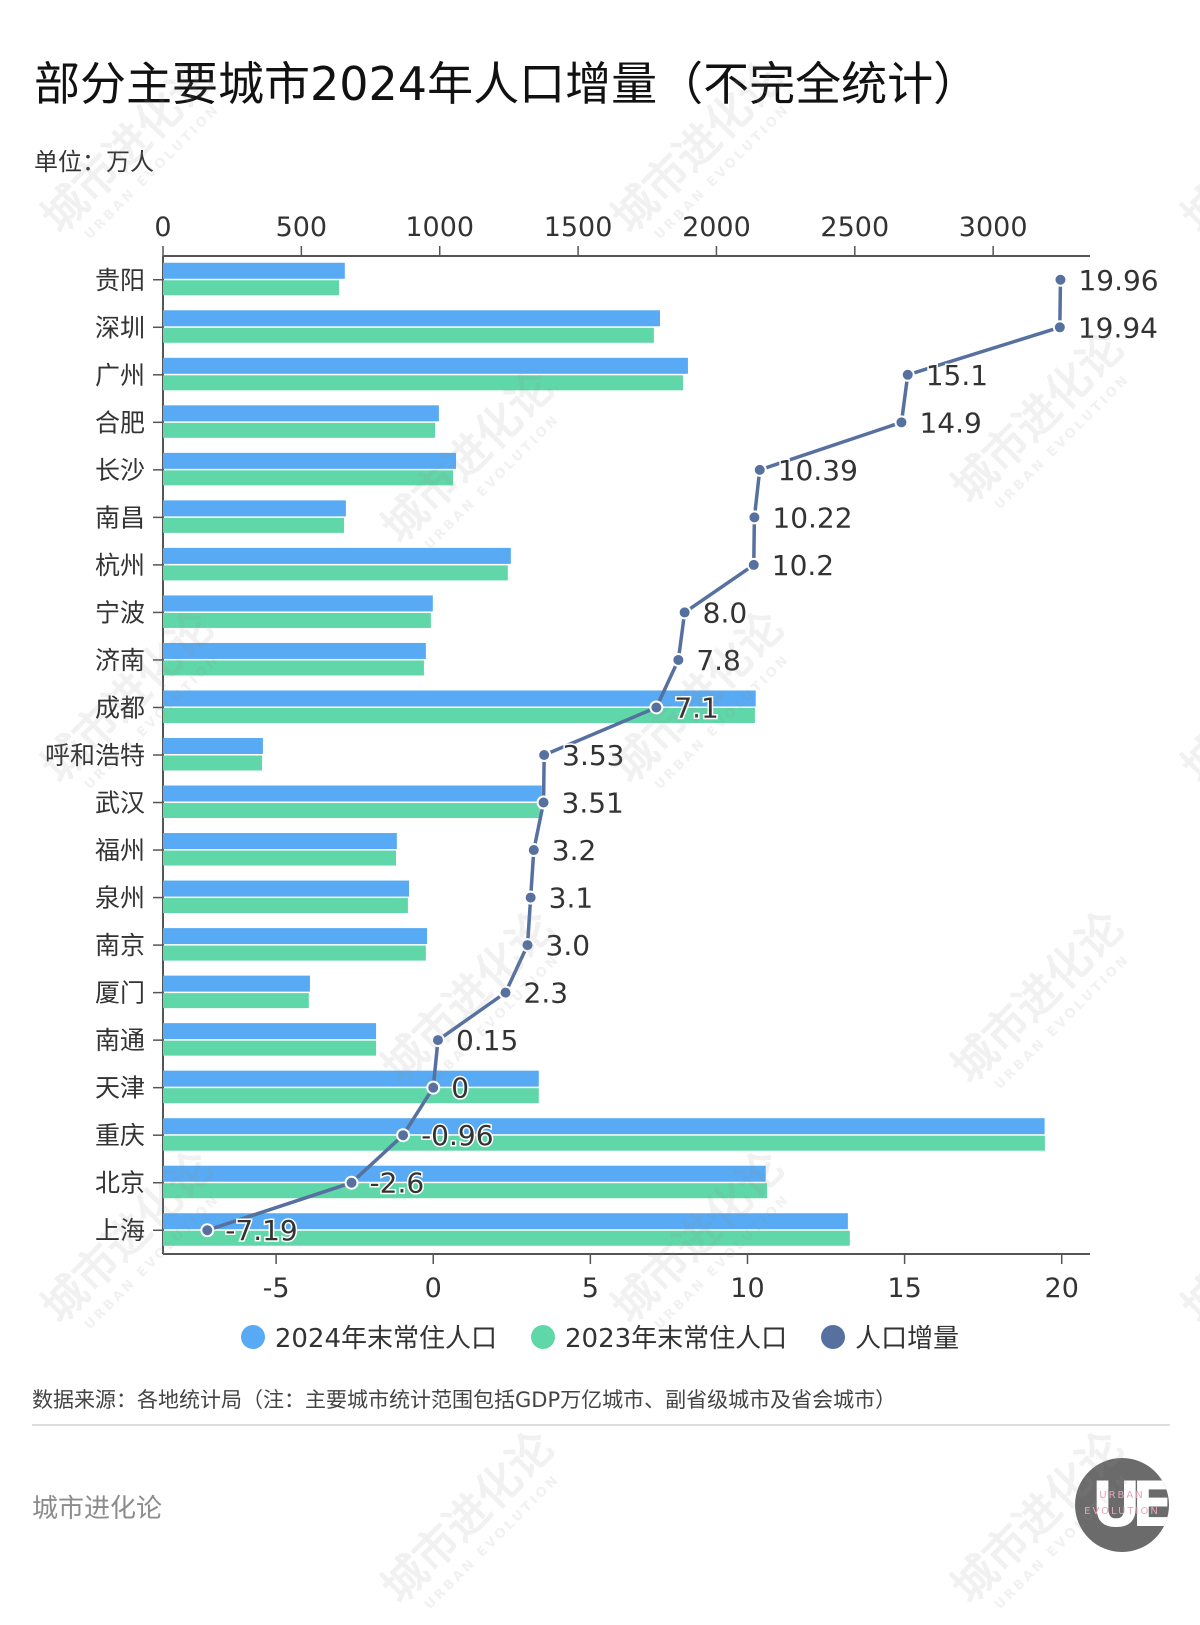 The height and width of the screenshot is (1625, 1200). What do you see at coordinates (571, 898) in the screenshot?
I see `increase-value-label: 3.1` at bounding box center [571, 898].